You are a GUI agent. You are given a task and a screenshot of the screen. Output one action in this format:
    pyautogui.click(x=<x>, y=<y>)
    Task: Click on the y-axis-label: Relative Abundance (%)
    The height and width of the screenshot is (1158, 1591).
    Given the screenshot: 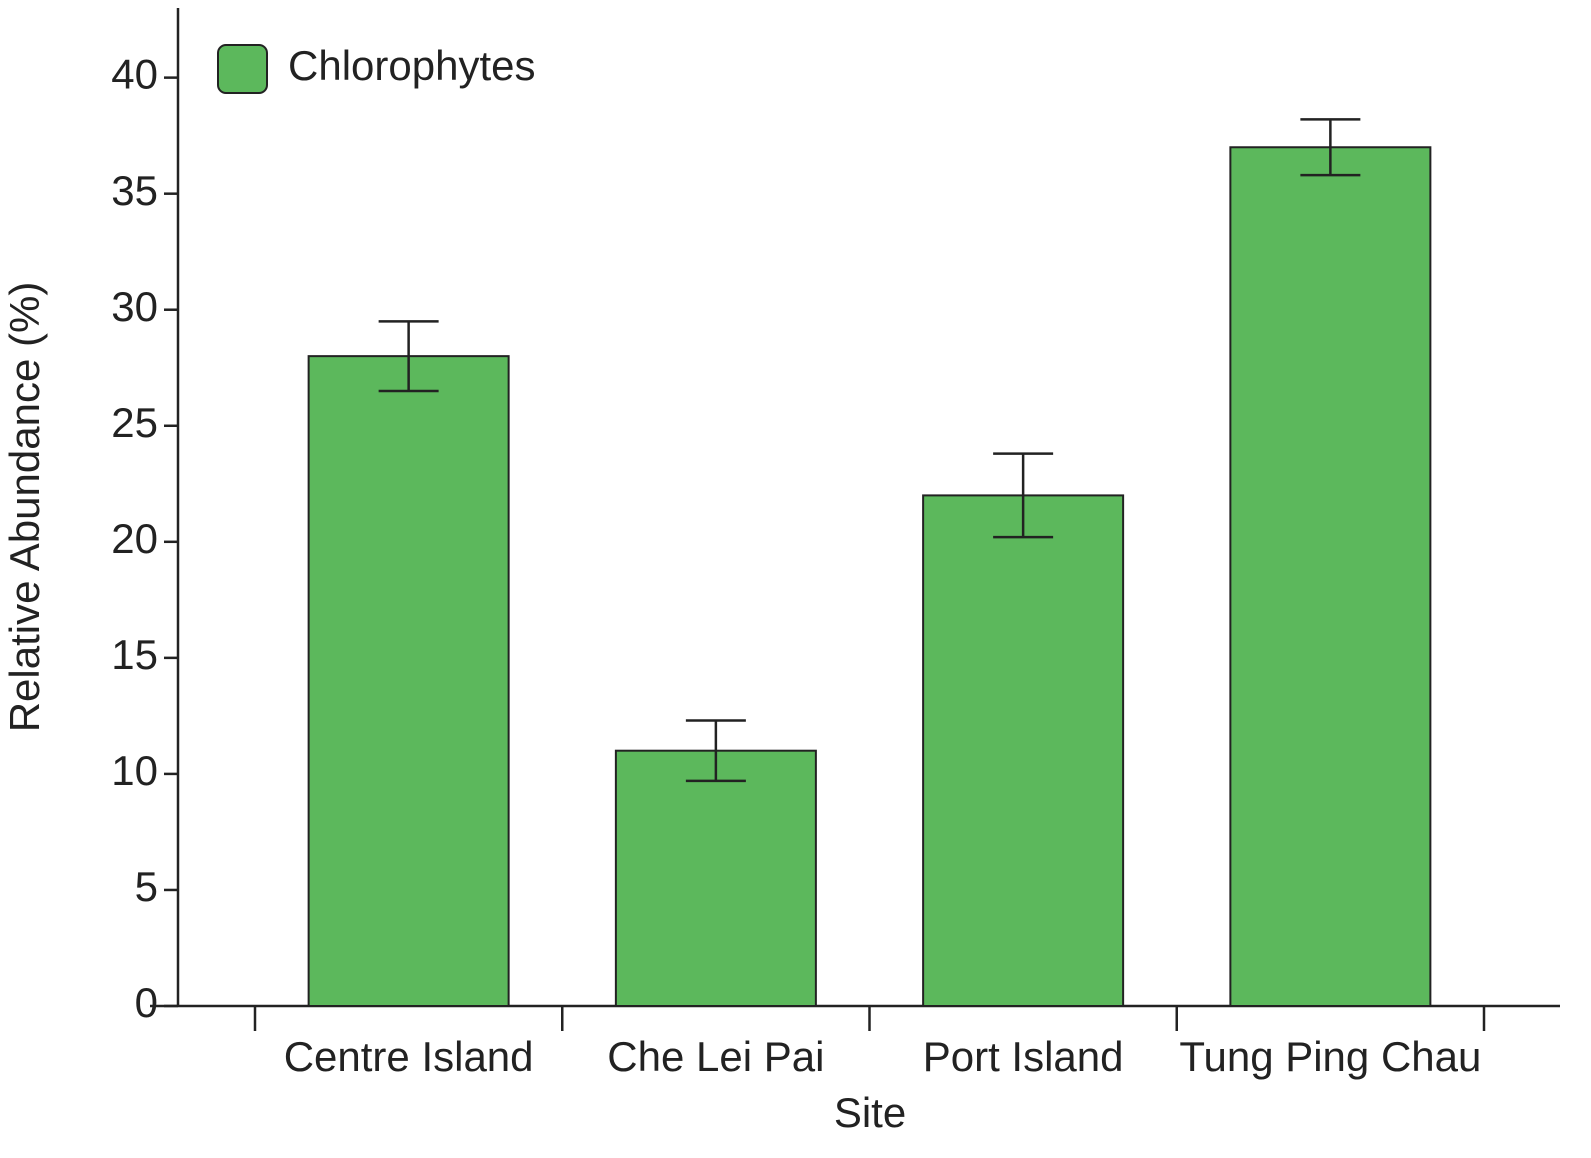 What is the action you would take?
    pyautogui.click(x=24, y=507)
    